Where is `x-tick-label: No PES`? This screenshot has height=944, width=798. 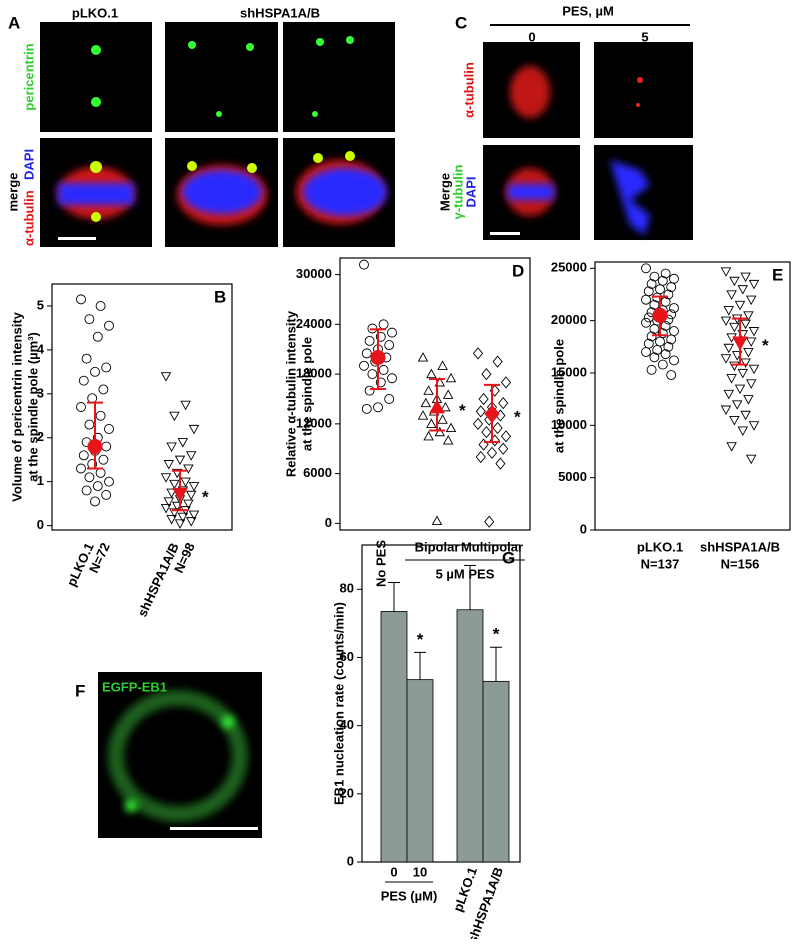 x-tick-label: No PES is located at coordinates (380, 563).